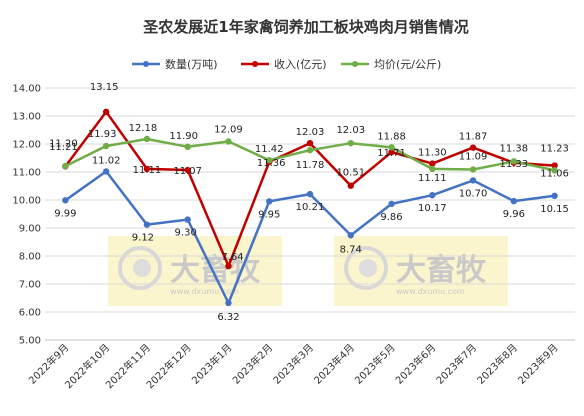 The image size is (584, 416). Describe the element at coordinates (186, 233) in the screenshot. I see `data-label: 9.30` at that location.